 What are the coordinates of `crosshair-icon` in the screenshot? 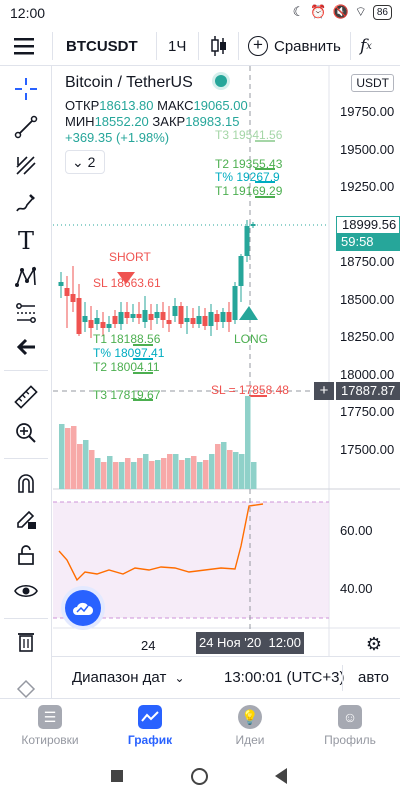 It's located at (26, 89).